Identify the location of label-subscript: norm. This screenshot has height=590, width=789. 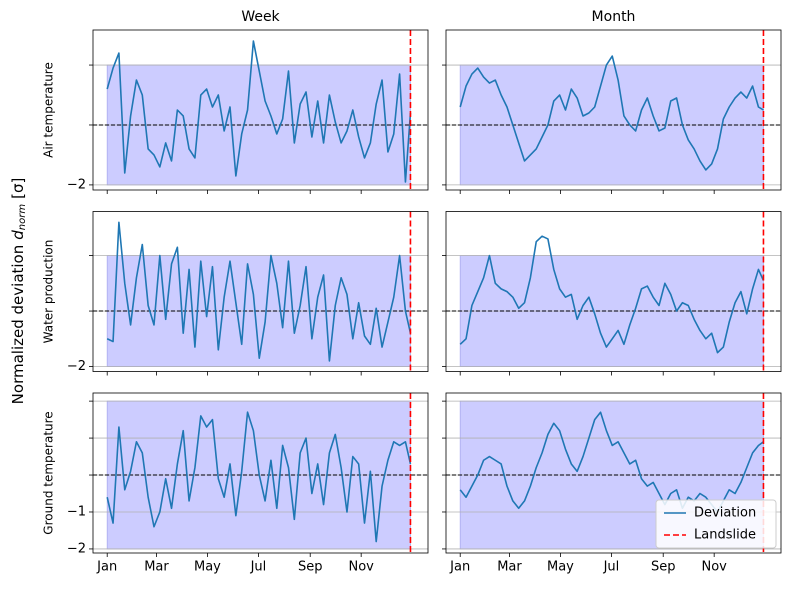
(22, 217).